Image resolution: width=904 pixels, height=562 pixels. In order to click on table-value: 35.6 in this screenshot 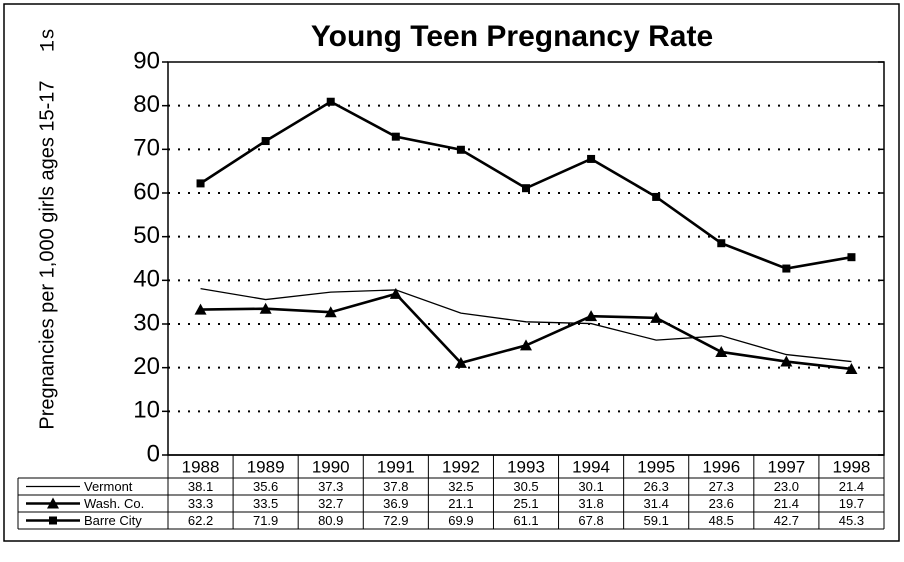, I will do `click(265, 486)`.